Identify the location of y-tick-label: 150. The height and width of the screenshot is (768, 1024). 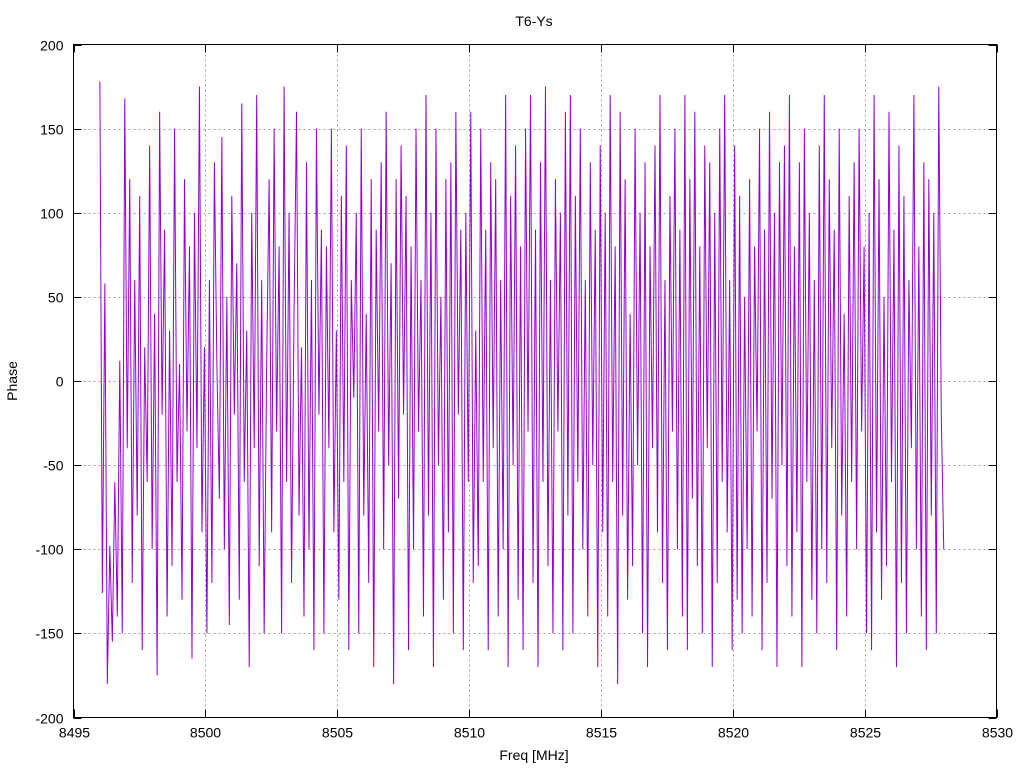
(52, 130).